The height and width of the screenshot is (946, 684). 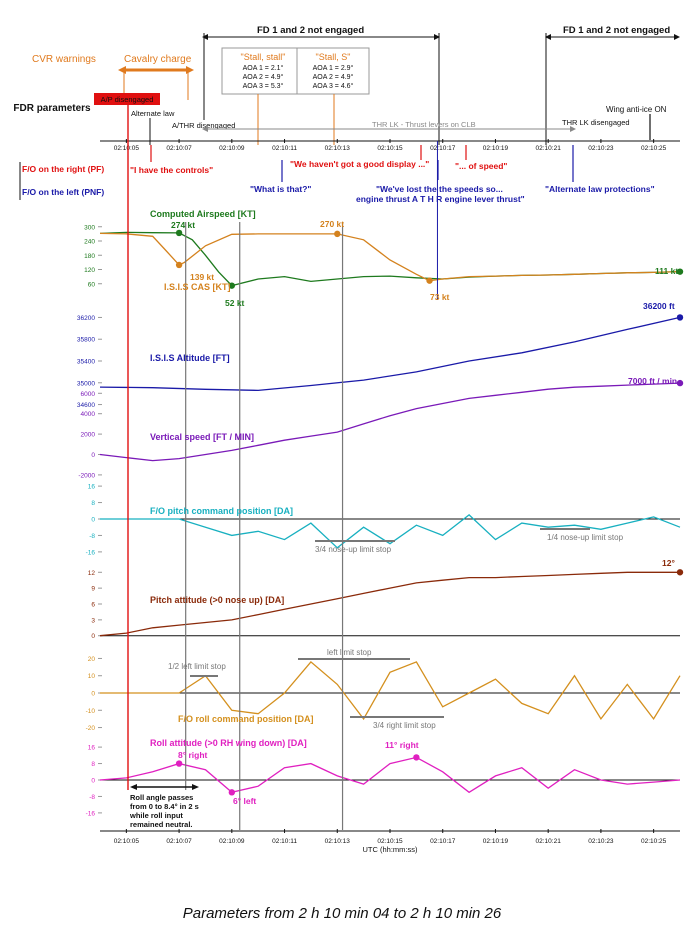 I want to click on y-tick-label: 20, so click(x=92, y=659).